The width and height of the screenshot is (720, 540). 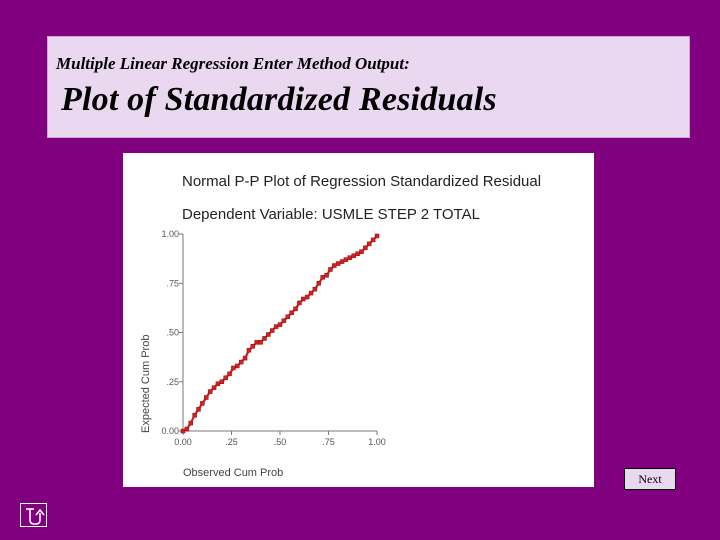 What do you see at coordinates (233, 473) in the screenshot?
I see `x-axis-label: Observed Cum Prob` at bounding box center [233, 473].